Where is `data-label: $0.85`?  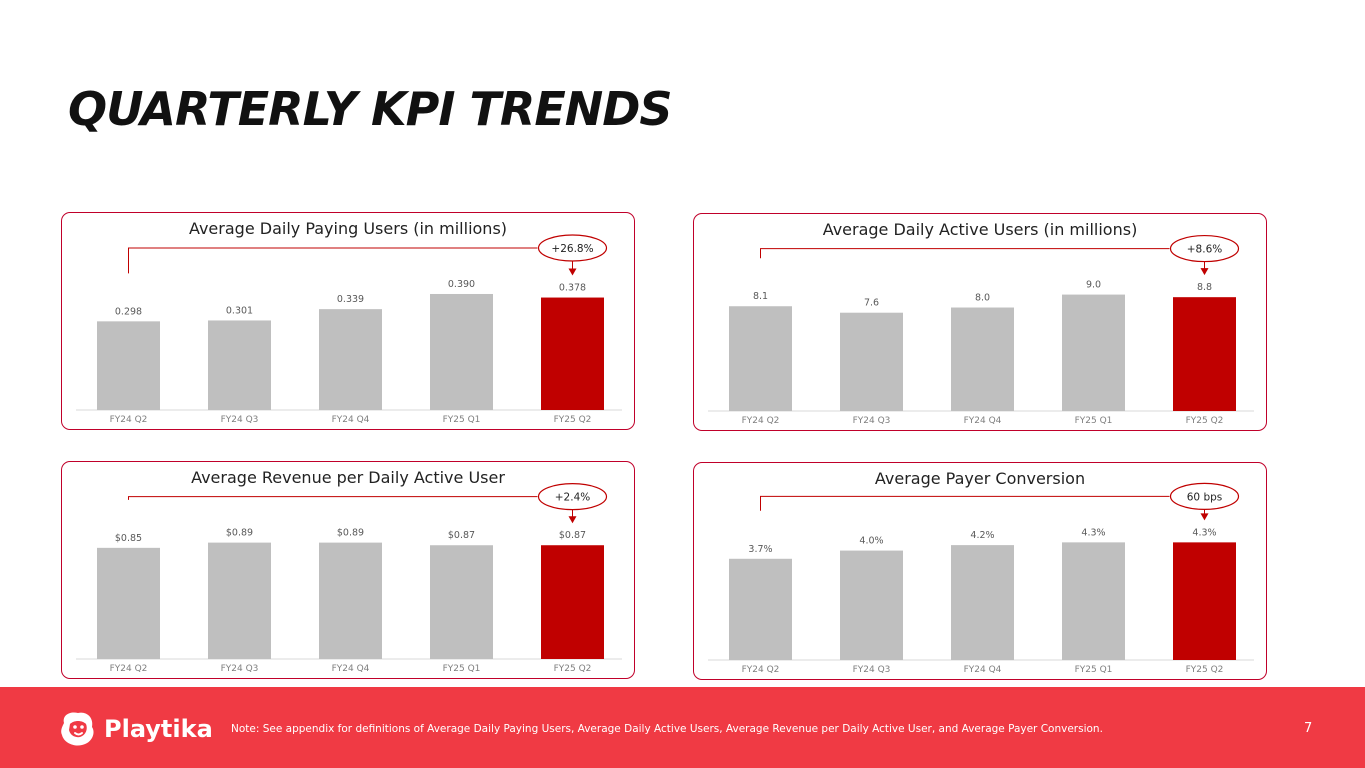
data-label: $0.85 is located at coordinates (128, 538).